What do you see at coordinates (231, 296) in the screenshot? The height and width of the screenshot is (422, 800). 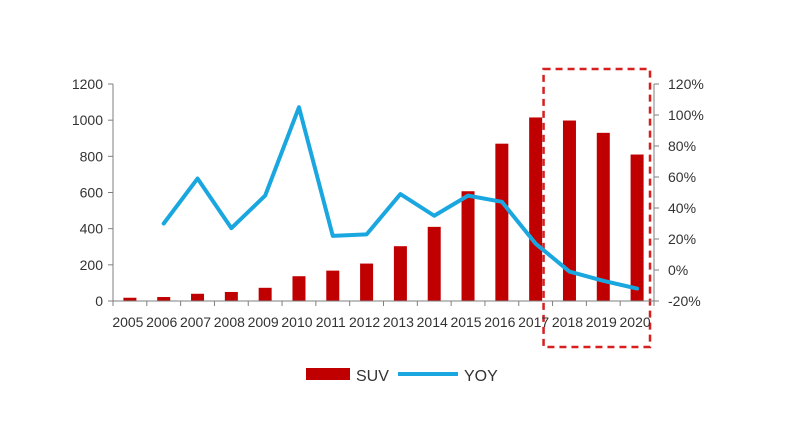 I see `bar-2008` at bounding box center [231, 296].